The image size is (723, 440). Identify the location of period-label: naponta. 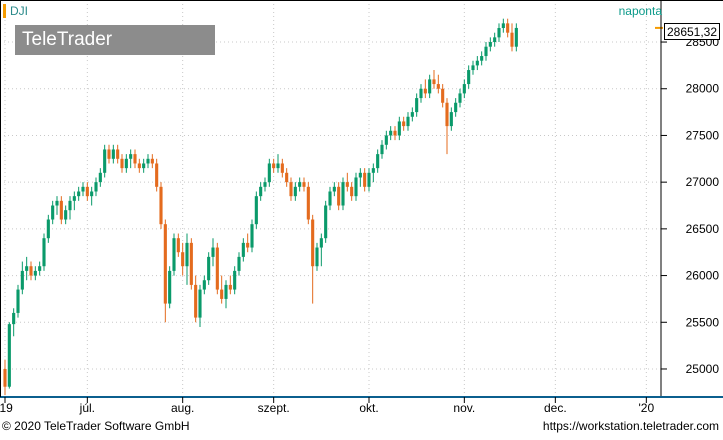
(640, 11).